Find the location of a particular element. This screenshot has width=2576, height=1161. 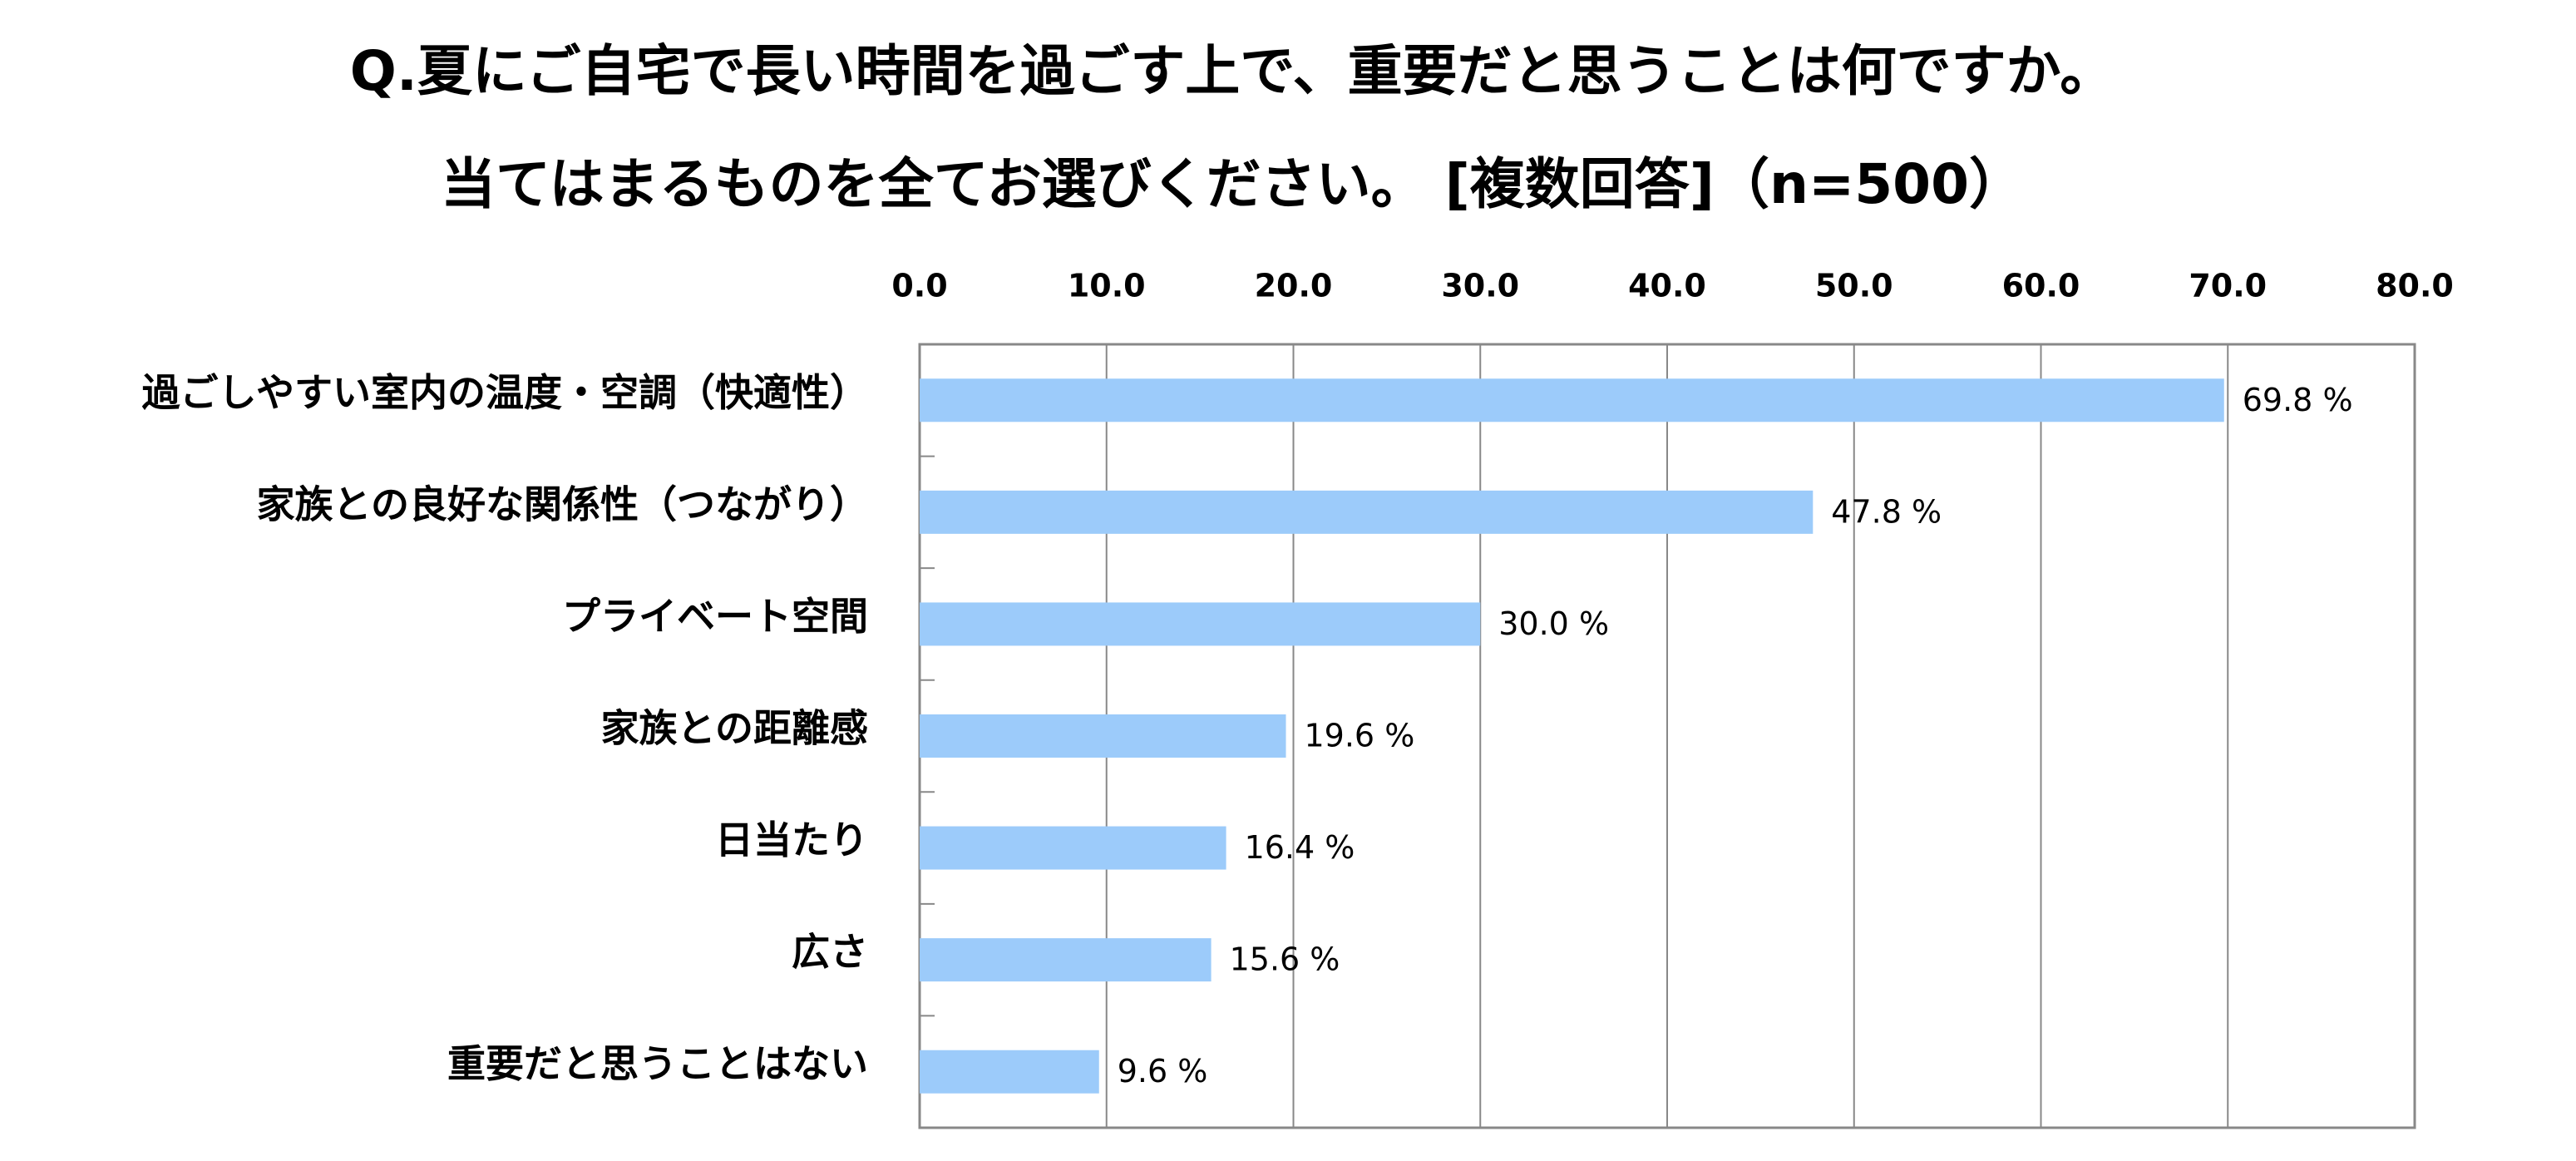

x-tick-label: 10.0 is located at coordinates (1107, 286).